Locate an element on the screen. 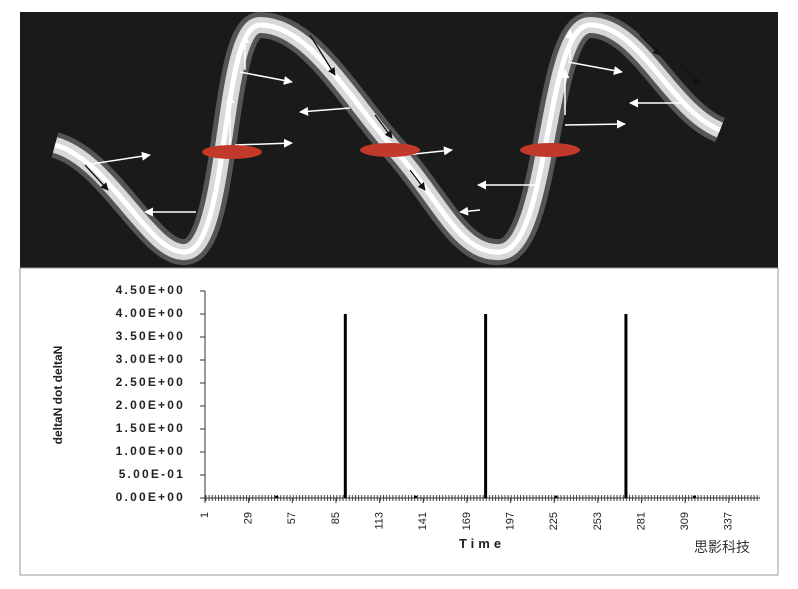 This screenshot has height=589, width=798. x-tick-label: 253 is located at coordinates (598, 521).